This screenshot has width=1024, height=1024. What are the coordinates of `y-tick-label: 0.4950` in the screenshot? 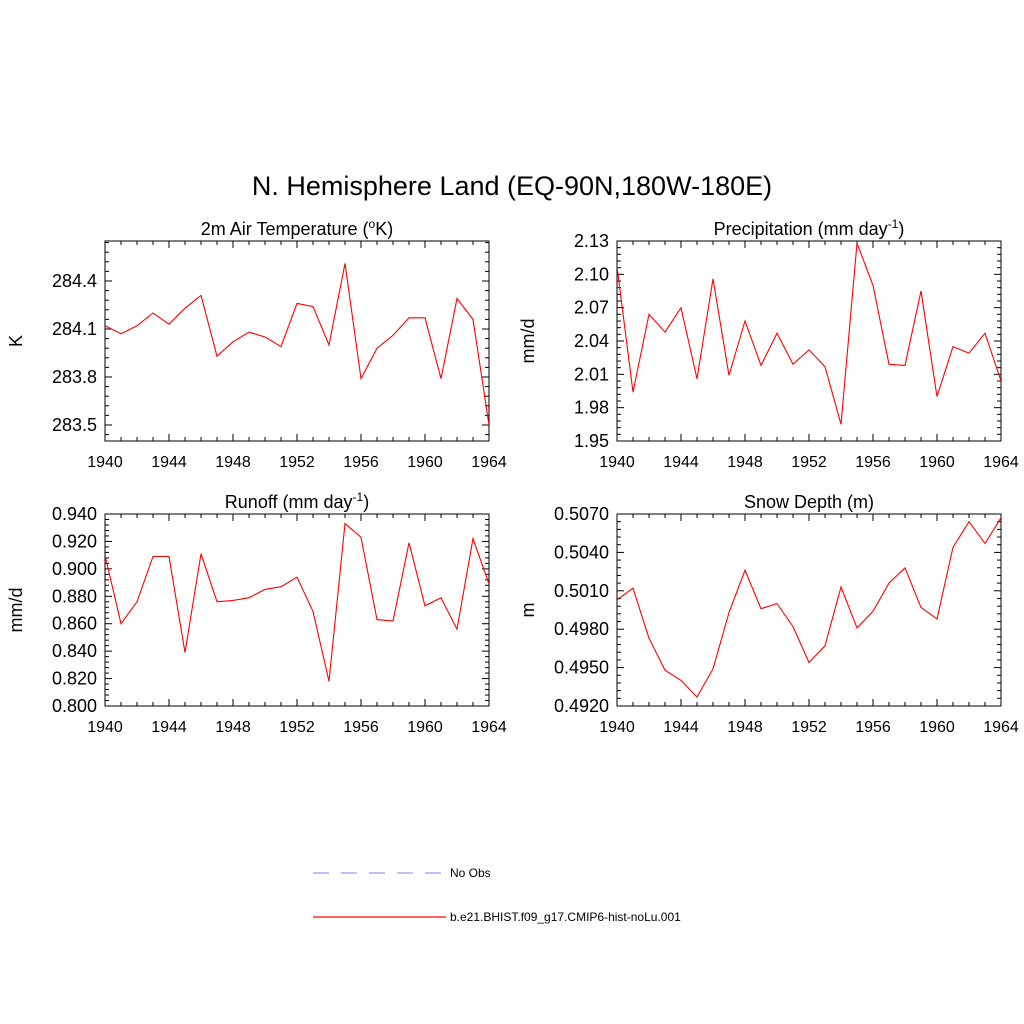 It's located at (581, 668).